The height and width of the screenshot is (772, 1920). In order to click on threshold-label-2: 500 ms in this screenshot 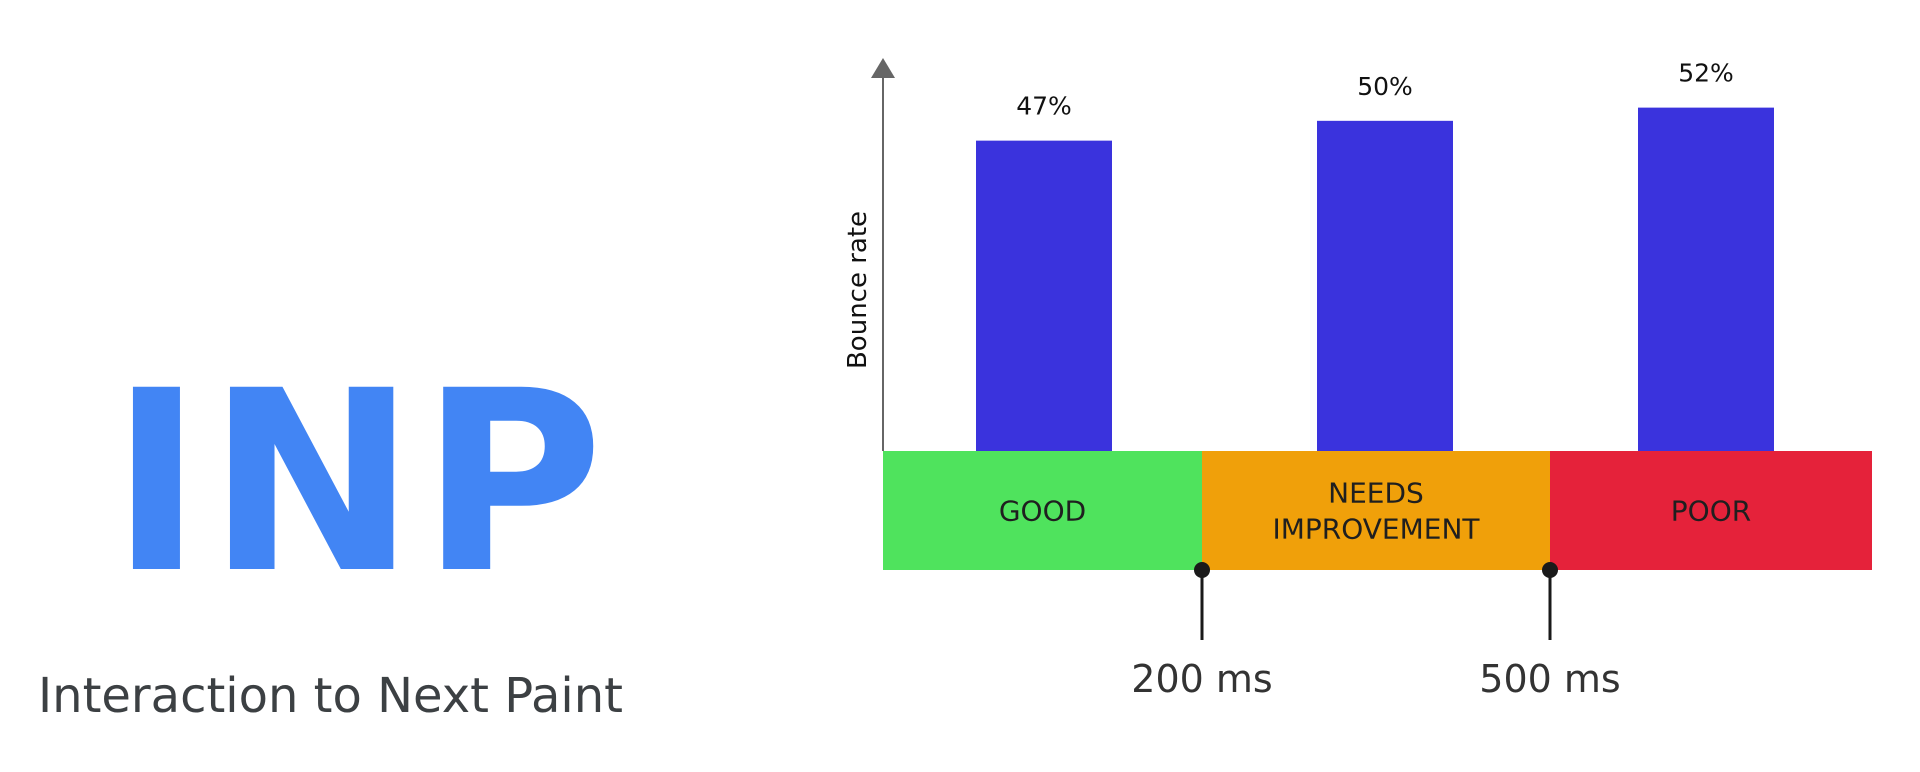, I will do `click(1549, 679)`.